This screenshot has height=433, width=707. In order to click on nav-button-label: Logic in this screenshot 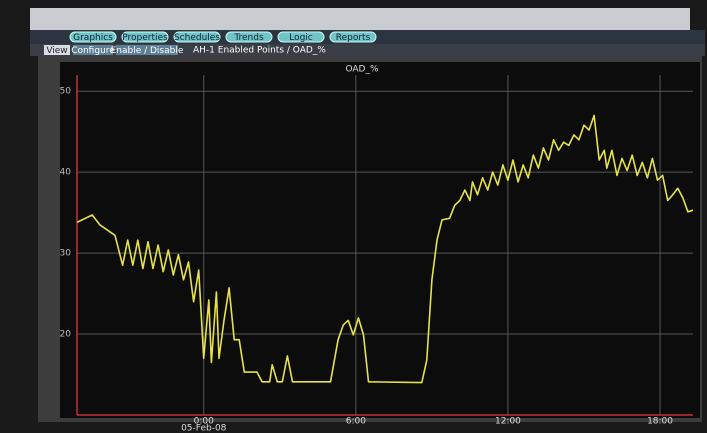, I will do `click(301, 38)`.